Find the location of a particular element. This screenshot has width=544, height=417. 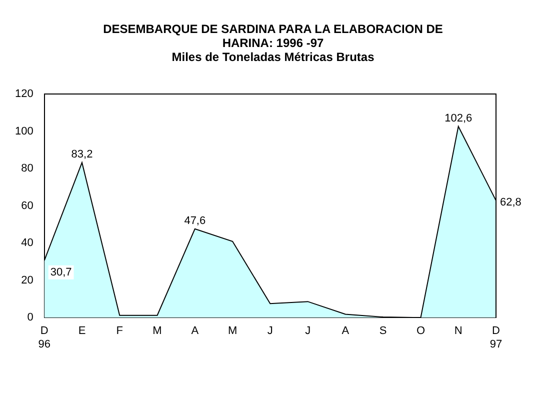

y-tick-label: 80 is located at coordinates (27, 168).